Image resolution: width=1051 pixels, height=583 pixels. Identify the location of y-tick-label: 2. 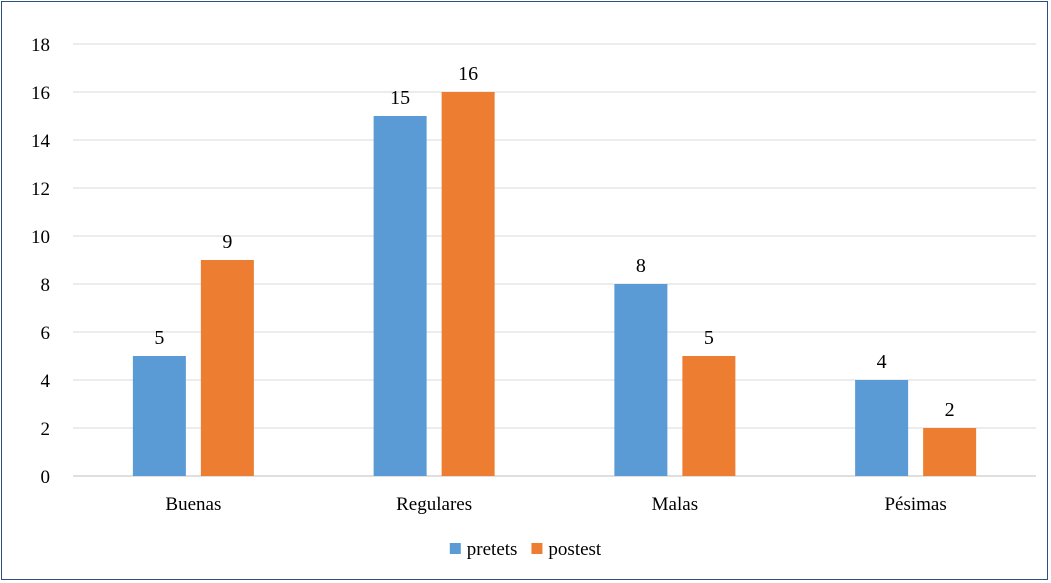
(46, 429).